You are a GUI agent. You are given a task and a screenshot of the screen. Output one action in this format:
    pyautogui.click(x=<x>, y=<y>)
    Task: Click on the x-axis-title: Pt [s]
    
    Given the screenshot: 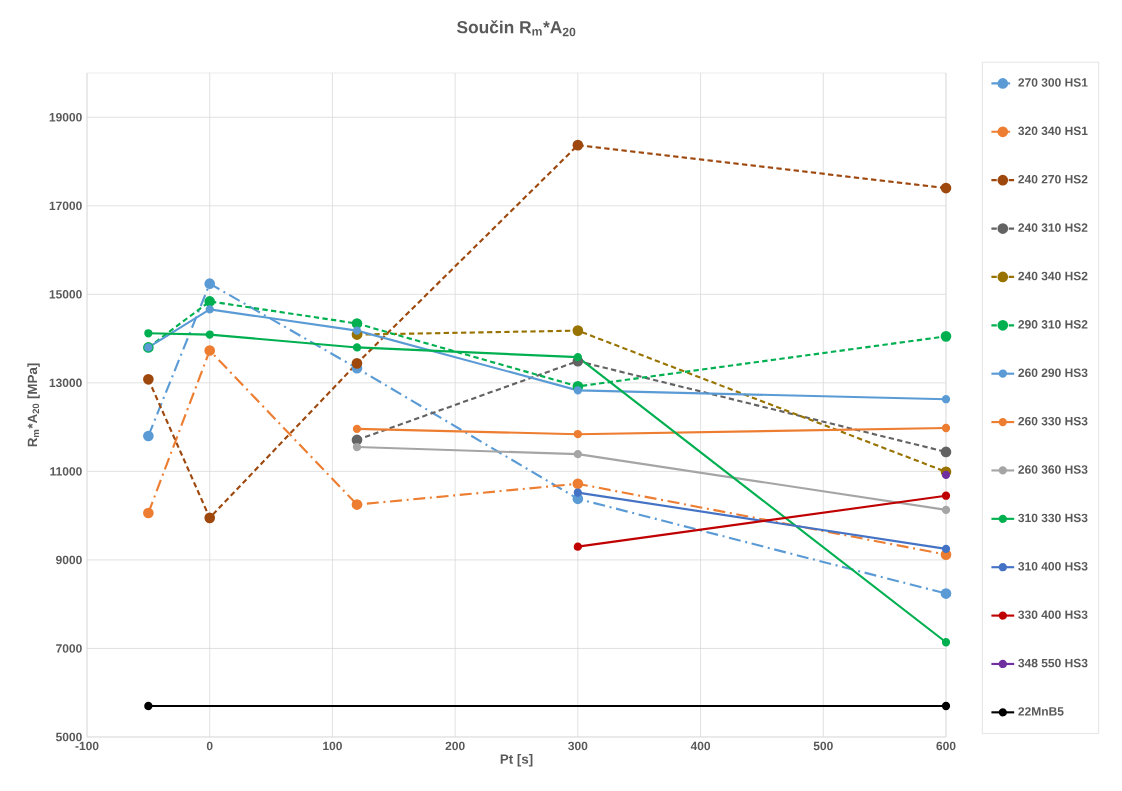 What is the action you would take?
    pyautogui.click(x=516, y=760)
    